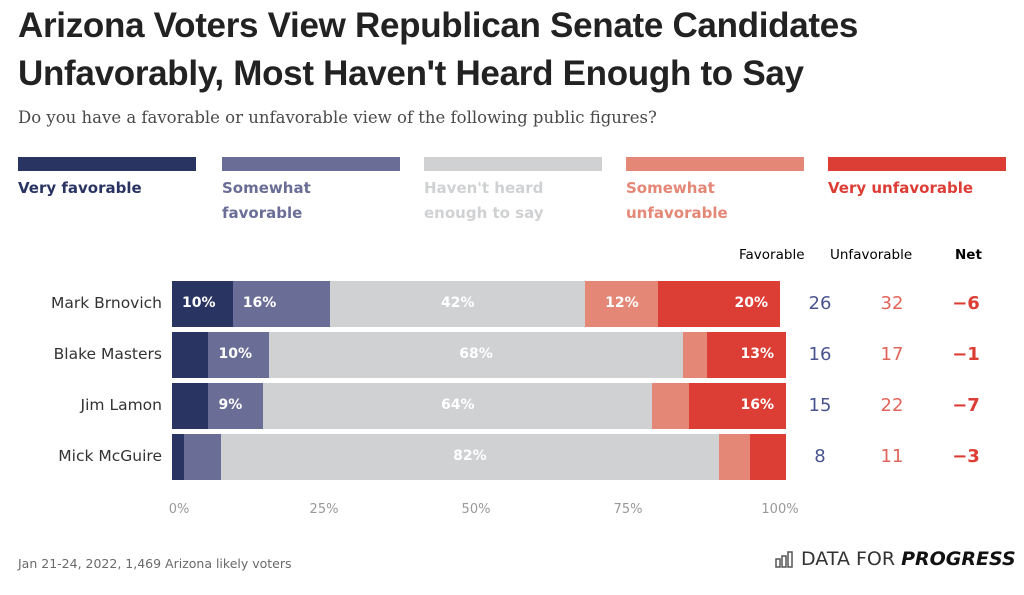  What do you see at coordinates (780, 509) in the screenshot?
I see `x-tick-label: 100%` at bounding box center [780, 509].